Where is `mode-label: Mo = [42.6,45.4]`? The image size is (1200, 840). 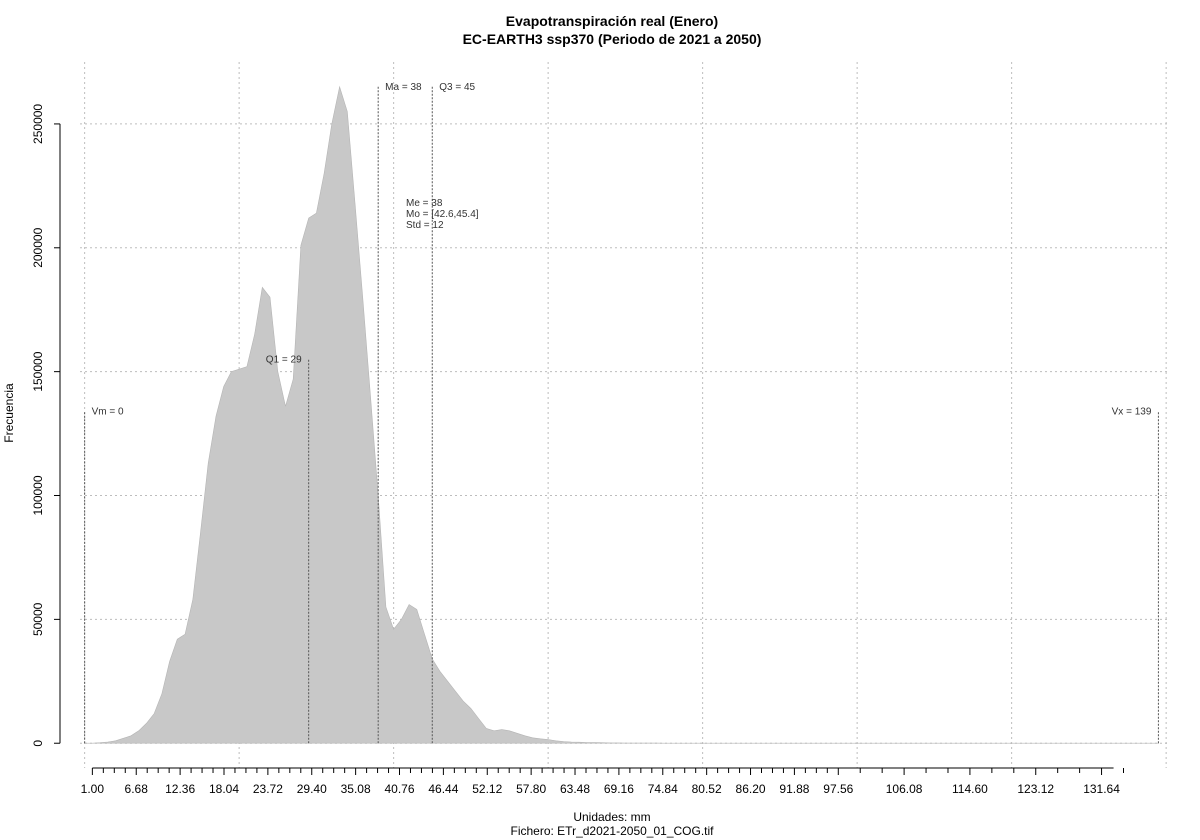 mode-label: Mo = [42.6,45.4] is located at coordinates (442, 214).